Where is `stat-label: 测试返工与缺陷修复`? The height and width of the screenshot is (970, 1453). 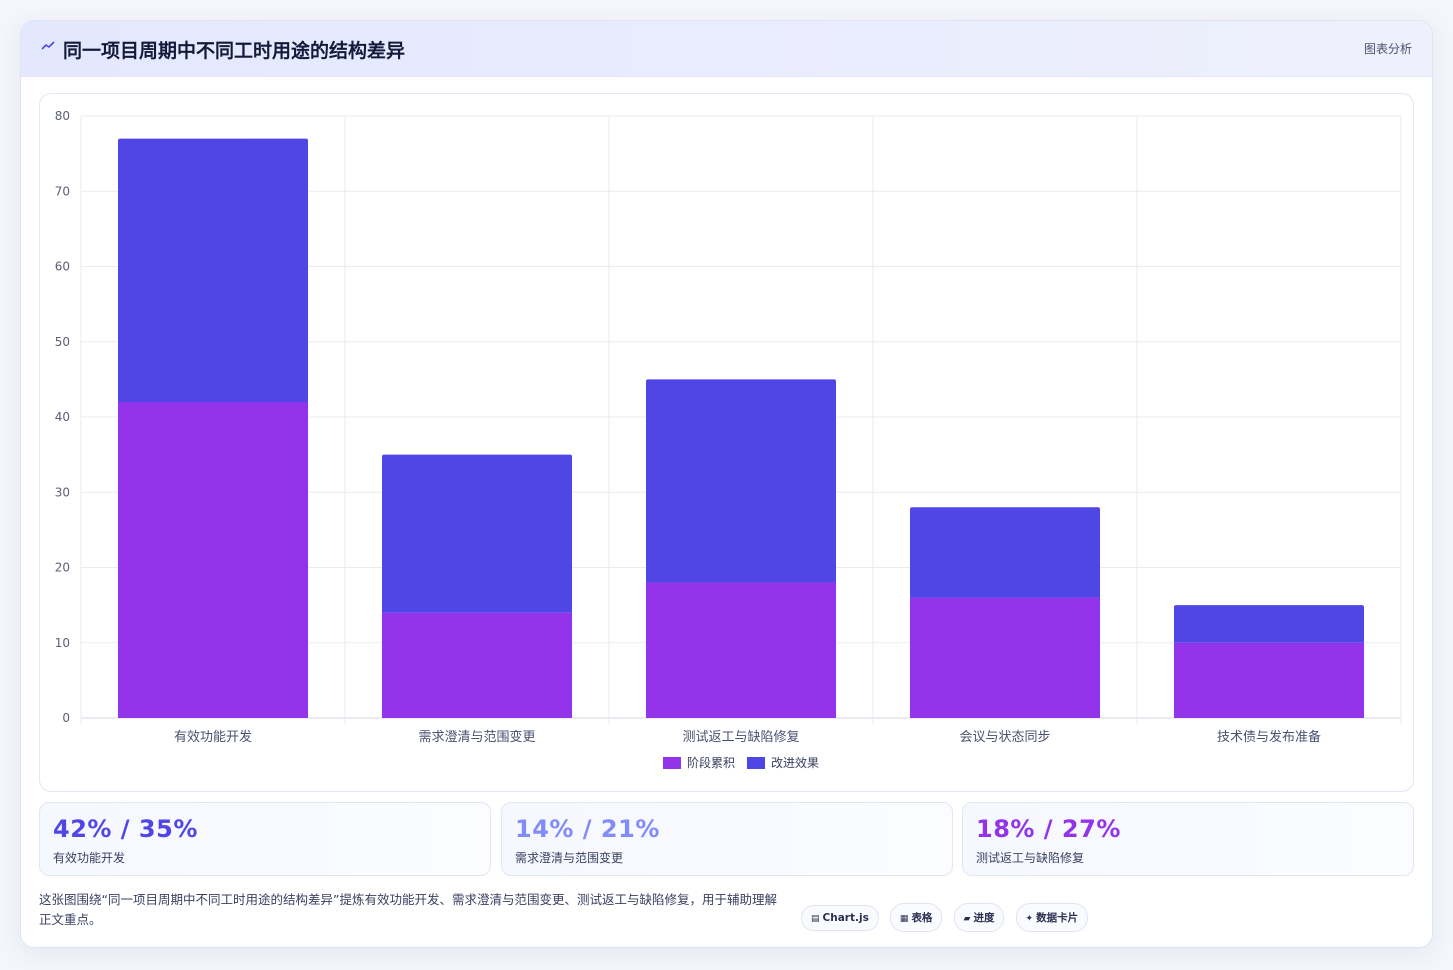 stat-label: 测试返工与缺陷修复 is located at coordinates (1030, 858).